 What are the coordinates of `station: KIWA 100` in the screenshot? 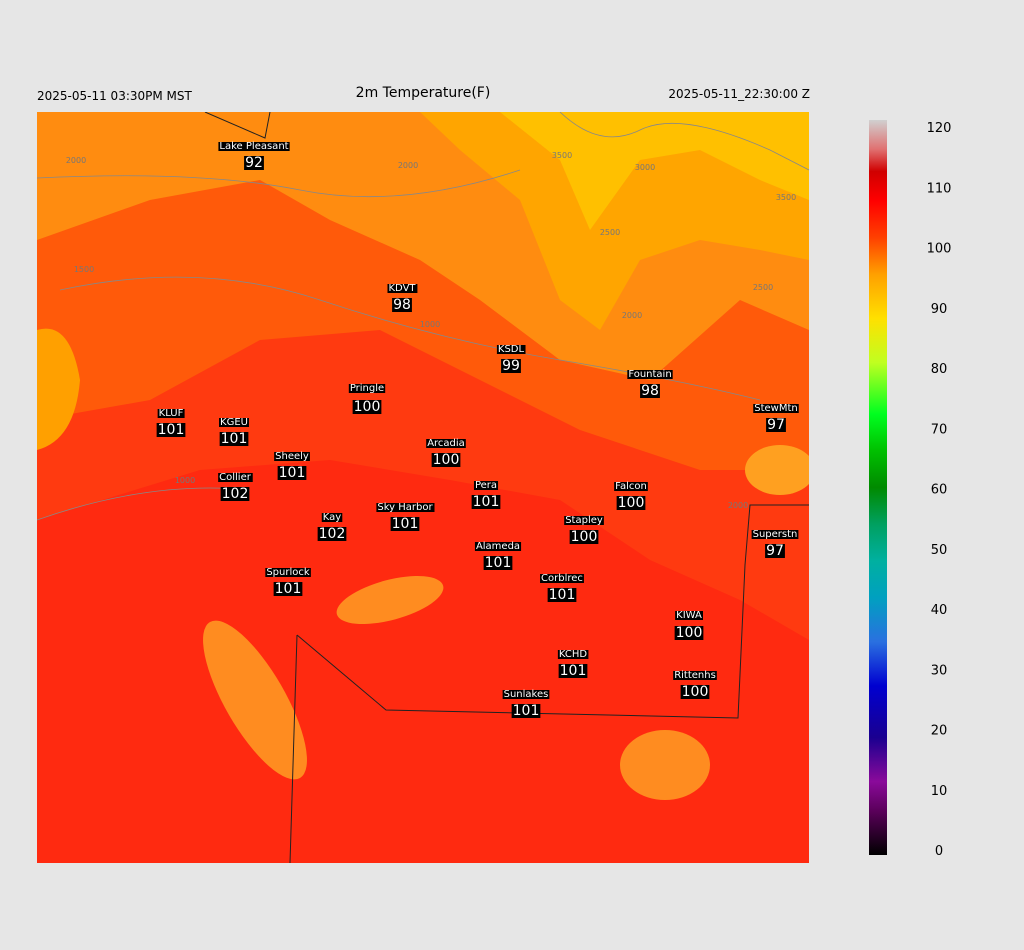 It's located at (689, 625).